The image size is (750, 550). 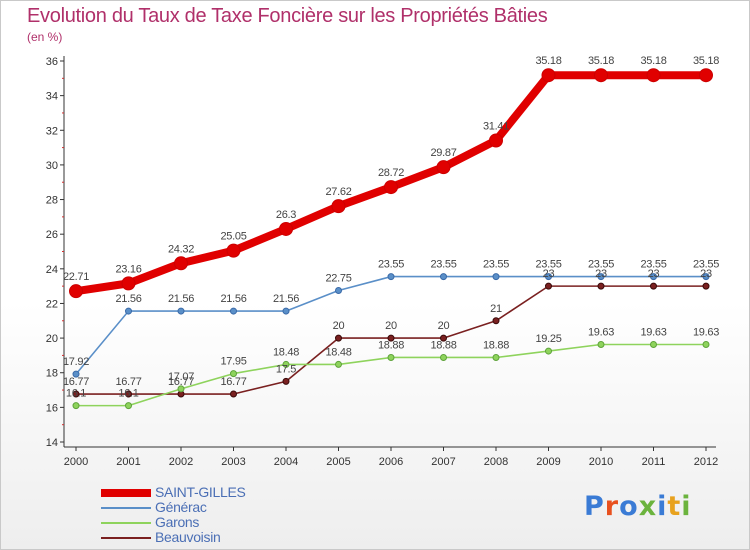 I want to click on proxiti-logo: Proxiti, so click(x=638, y=506).